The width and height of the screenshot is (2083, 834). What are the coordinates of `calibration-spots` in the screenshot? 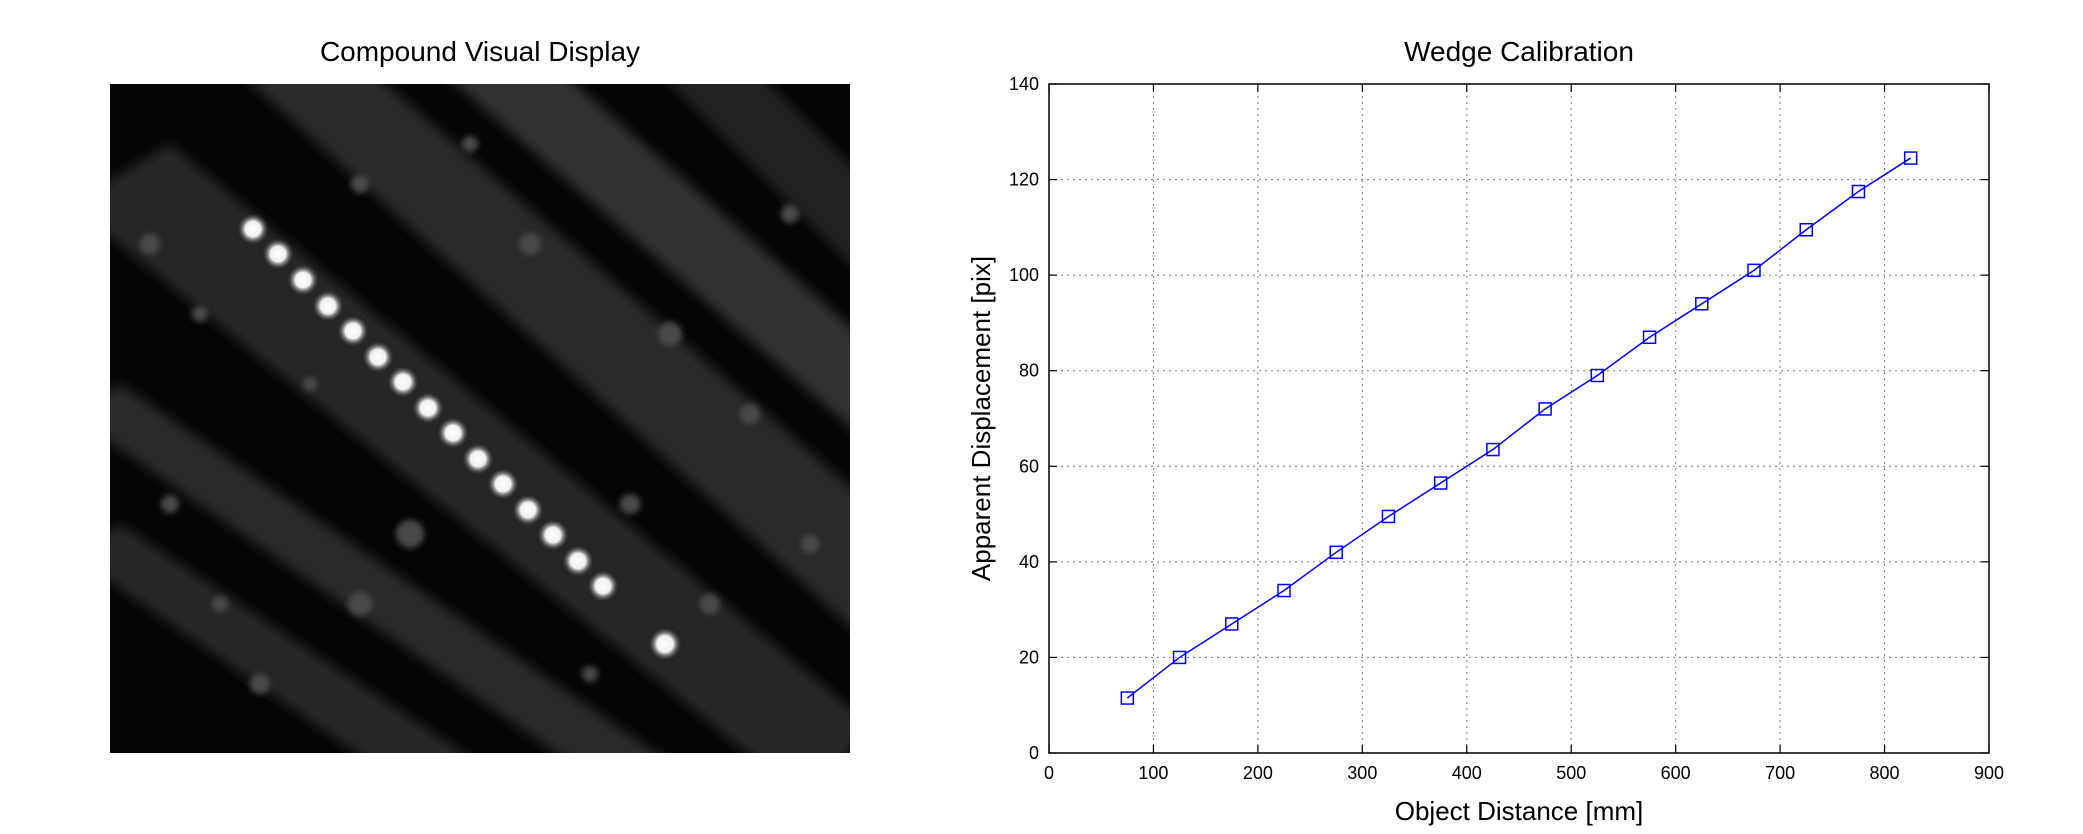 It's located at (459, 437).